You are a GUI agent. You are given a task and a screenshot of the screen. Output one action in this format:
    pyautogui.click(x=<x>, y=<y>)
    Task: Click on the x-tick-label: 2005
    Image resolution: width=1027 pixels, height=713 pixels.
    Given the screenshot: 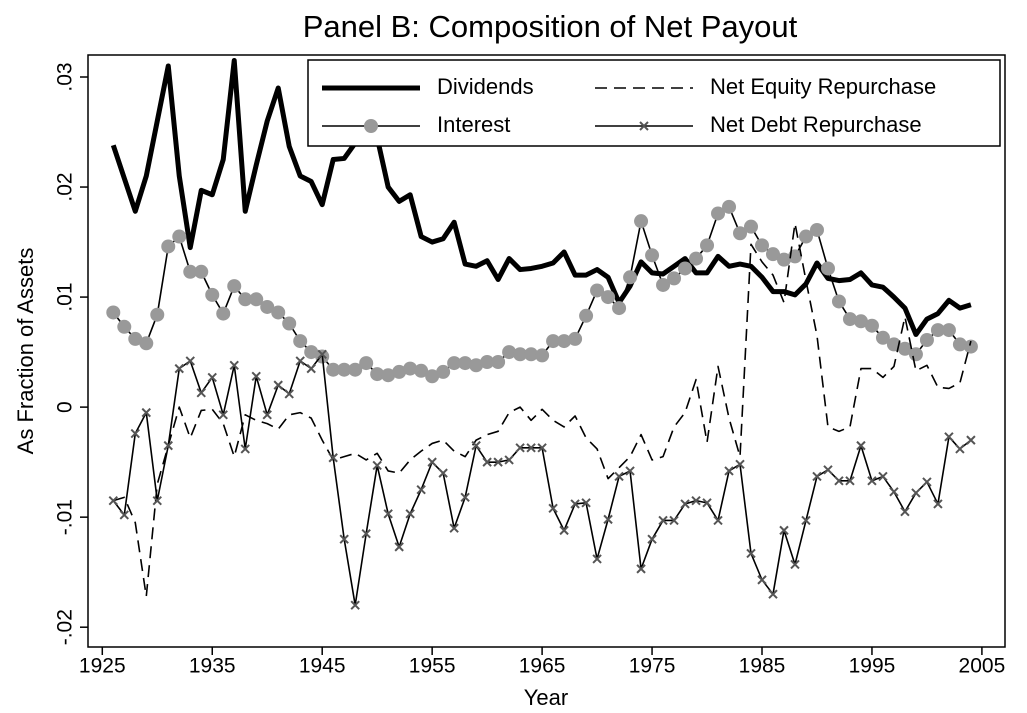 What is the action you would take?
    pyautogui.click(x=982, y=666)
    